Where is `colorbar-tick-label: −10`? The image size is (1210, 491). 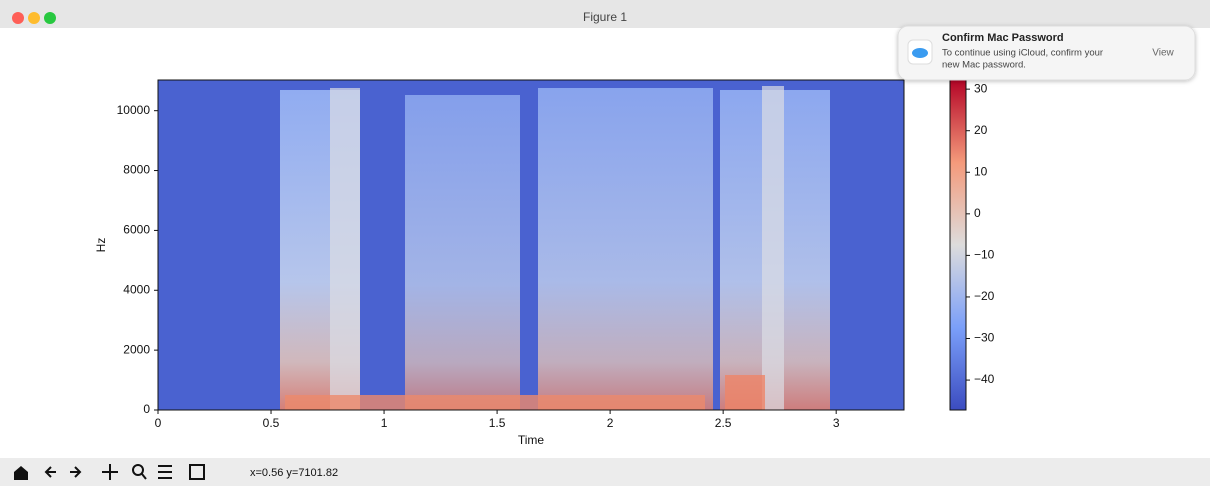
colorbar-tick-label: −10 is located at coordinates (984, 255).